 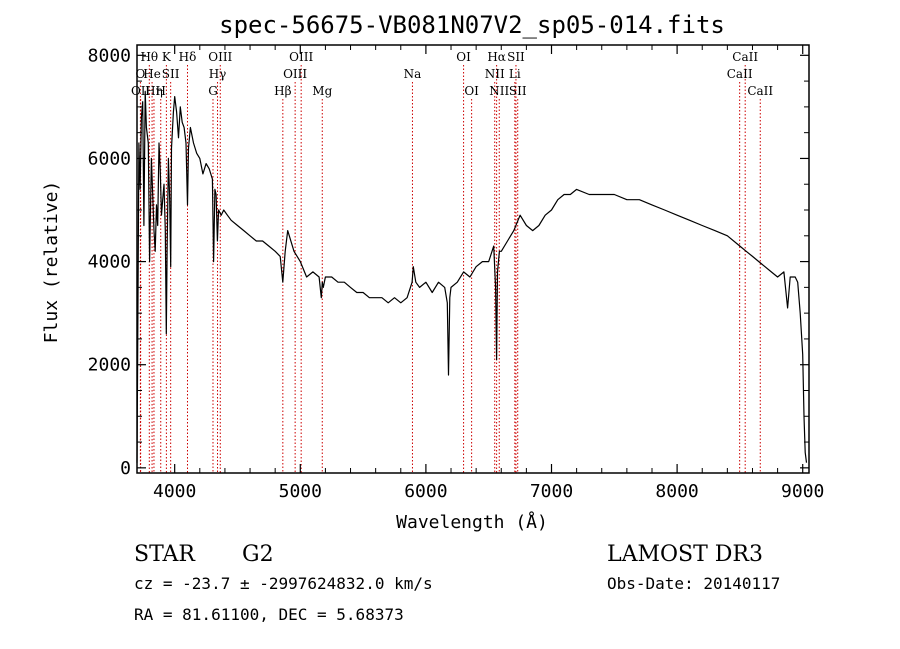 What do you see at coordinates (472, 522) in the screenshot?
I see `x-axis-label: Wavelength (Å)` at bounding box center [472, 522].